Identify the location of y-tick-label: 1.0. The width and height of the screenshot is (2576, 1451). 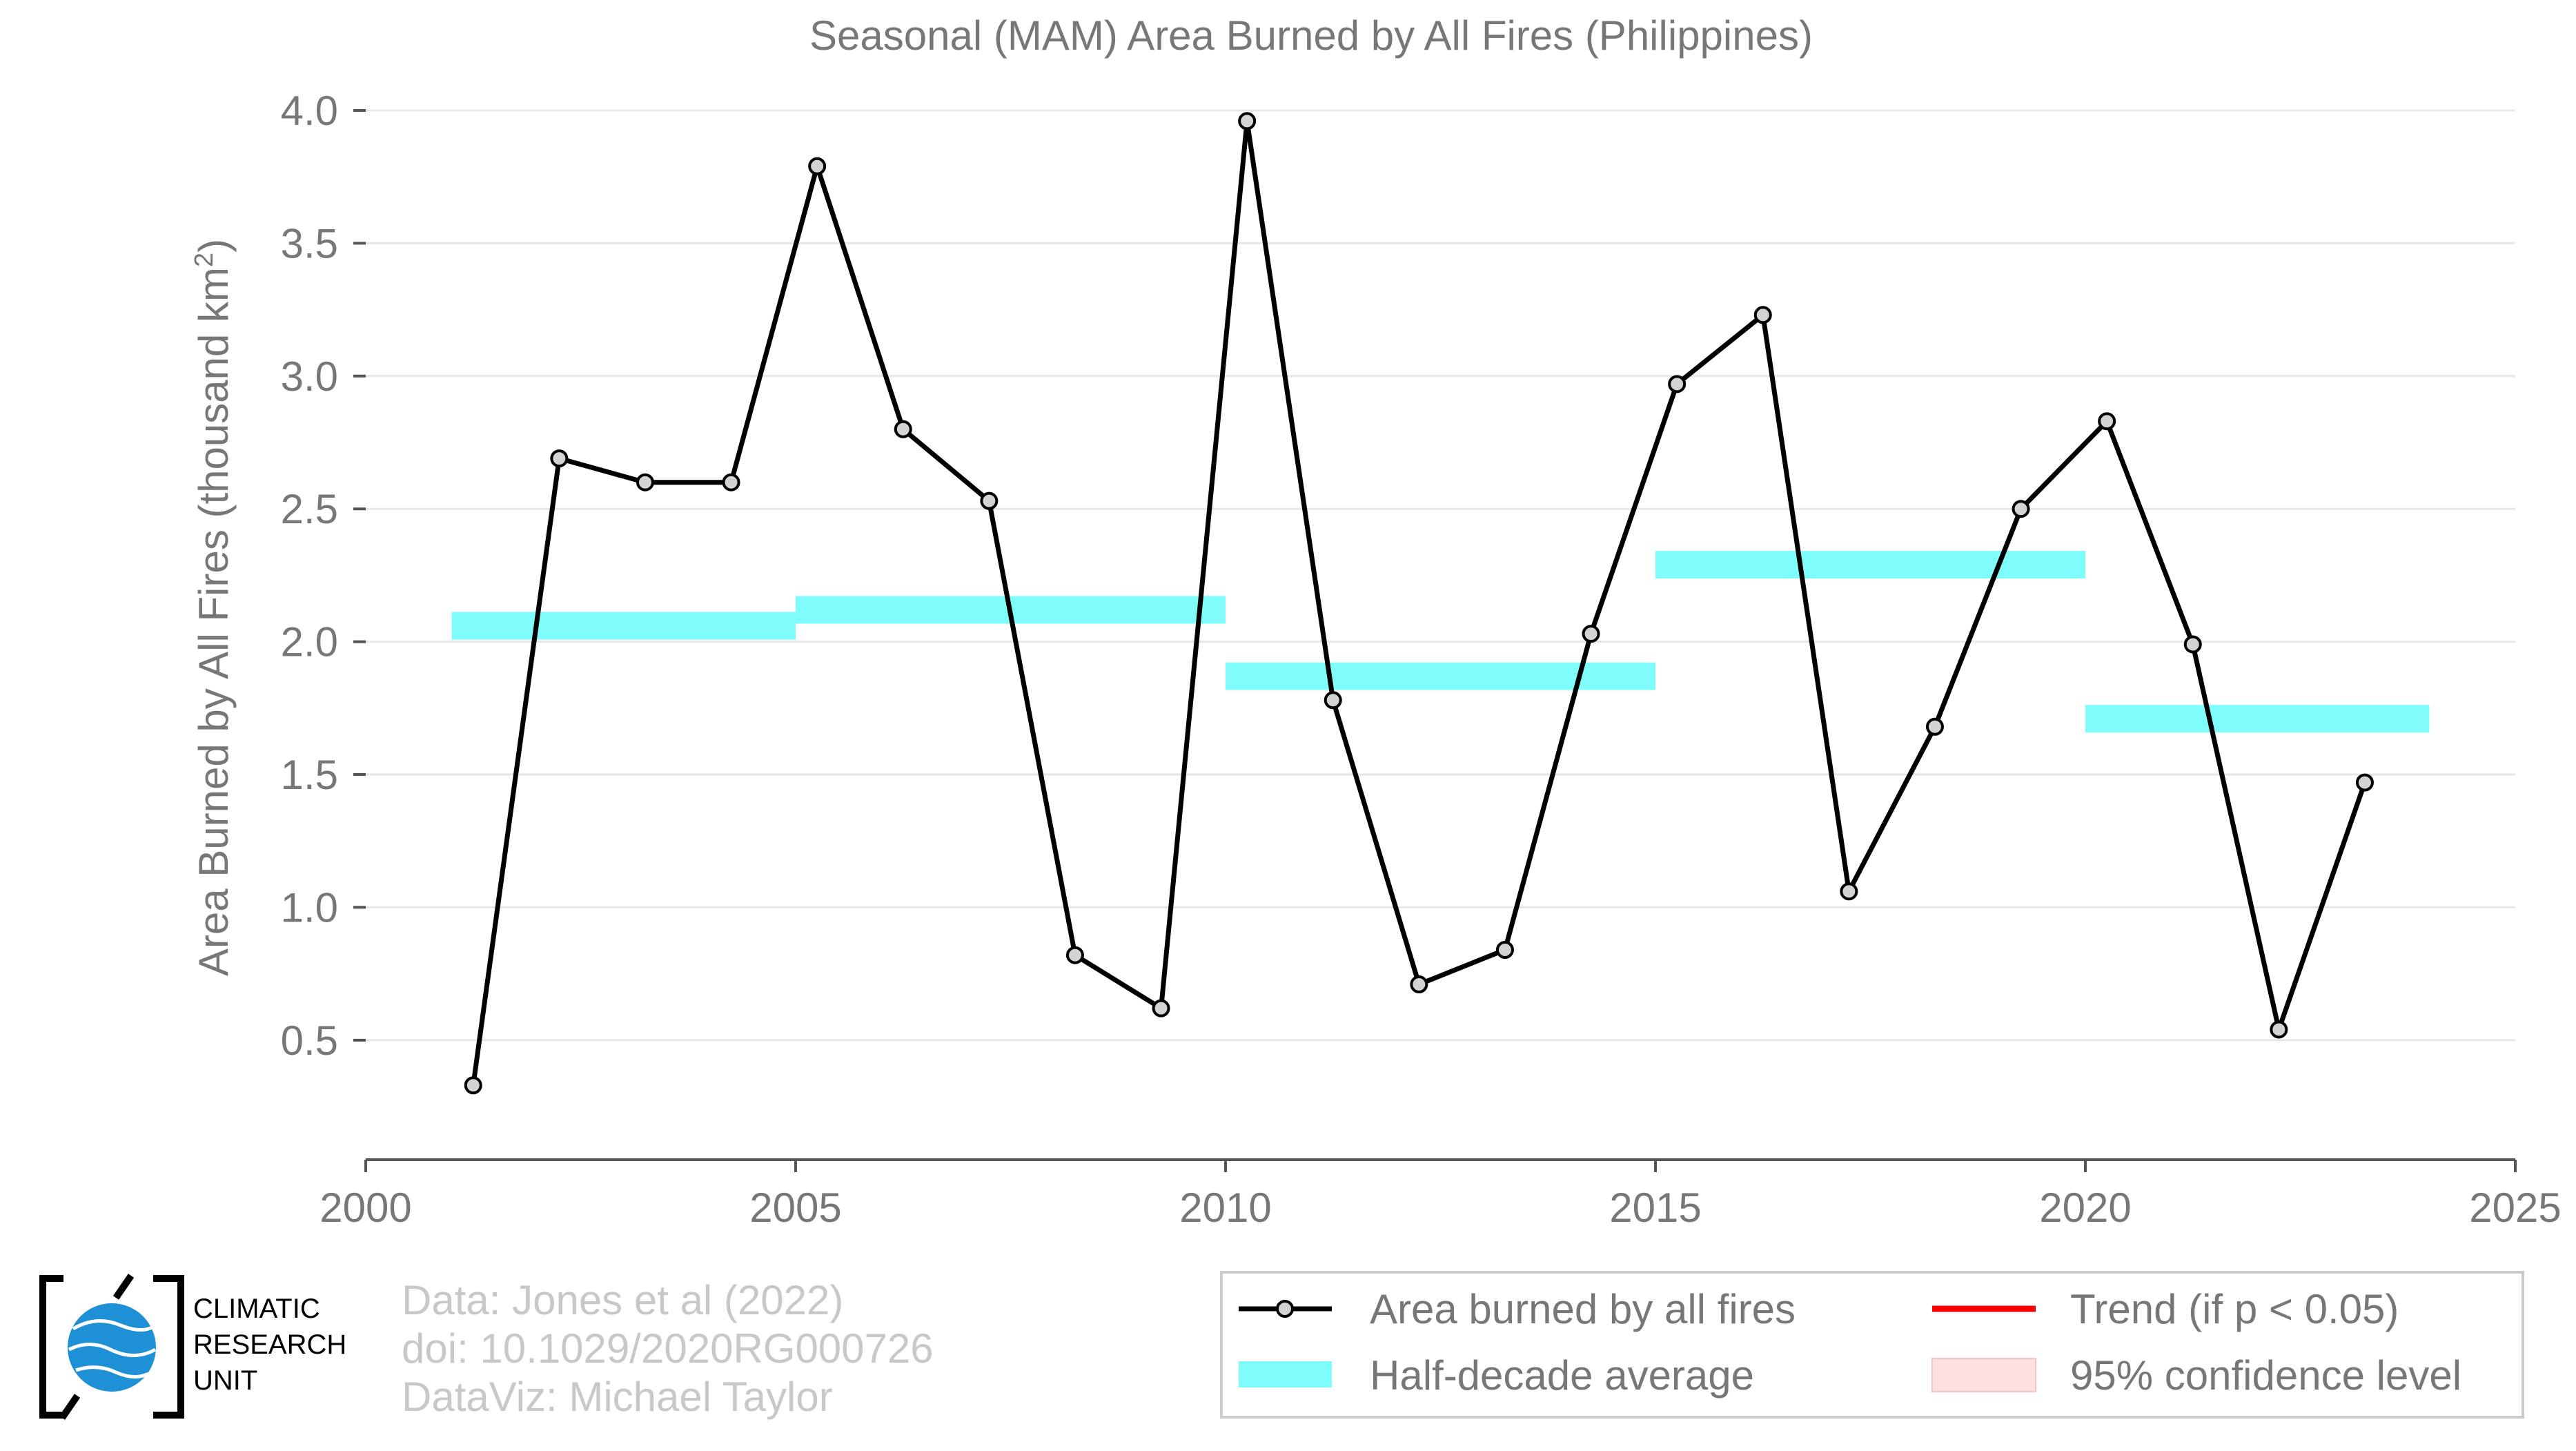
(309, 908).